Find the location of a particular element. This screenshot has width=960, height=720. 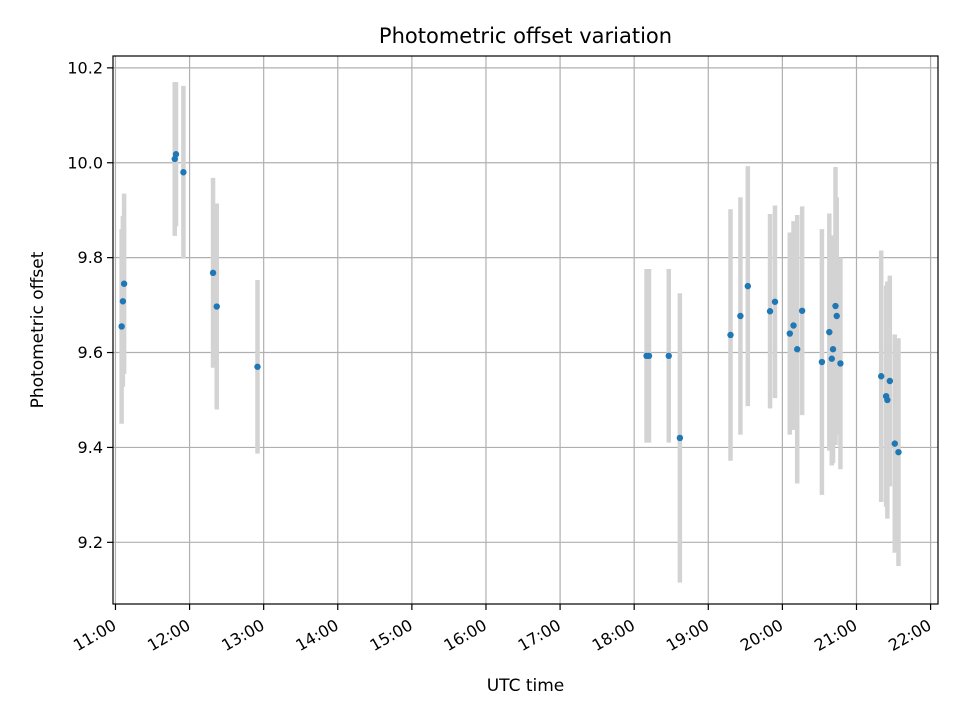

y-tick-label: 10.0 is located at coordinates (85, 162).